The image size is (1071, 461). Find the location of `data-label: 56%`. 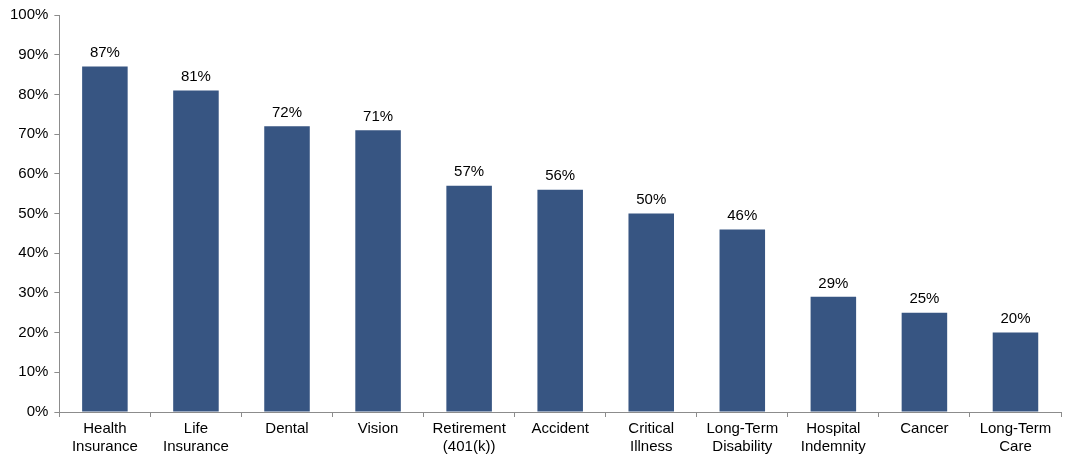

data-label: 56% is located at coordinates (560, 175).